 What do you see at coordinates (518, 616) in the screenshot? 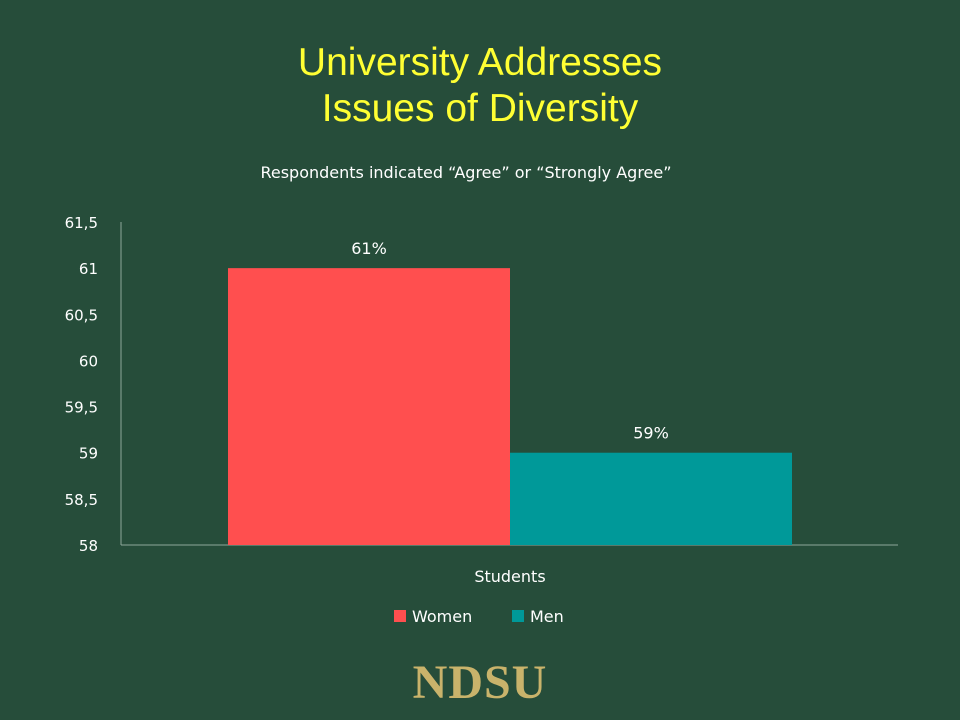
I see `legend-swatch-men` at bounding box center [518, 616].